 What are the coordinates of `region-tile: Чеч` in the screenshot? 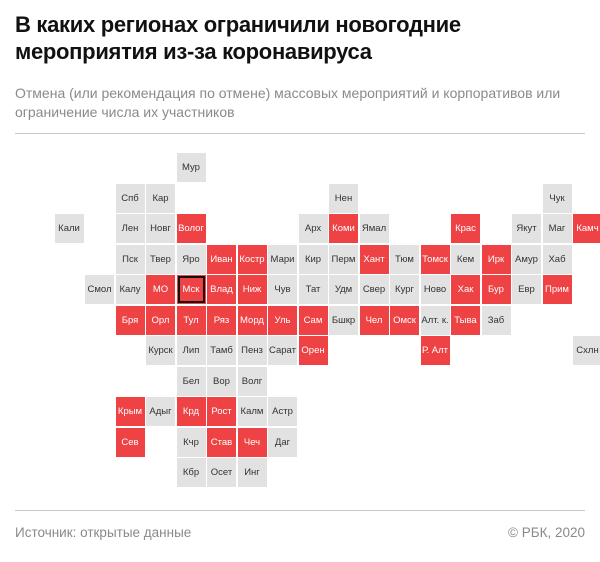 It's located at (252, 442).